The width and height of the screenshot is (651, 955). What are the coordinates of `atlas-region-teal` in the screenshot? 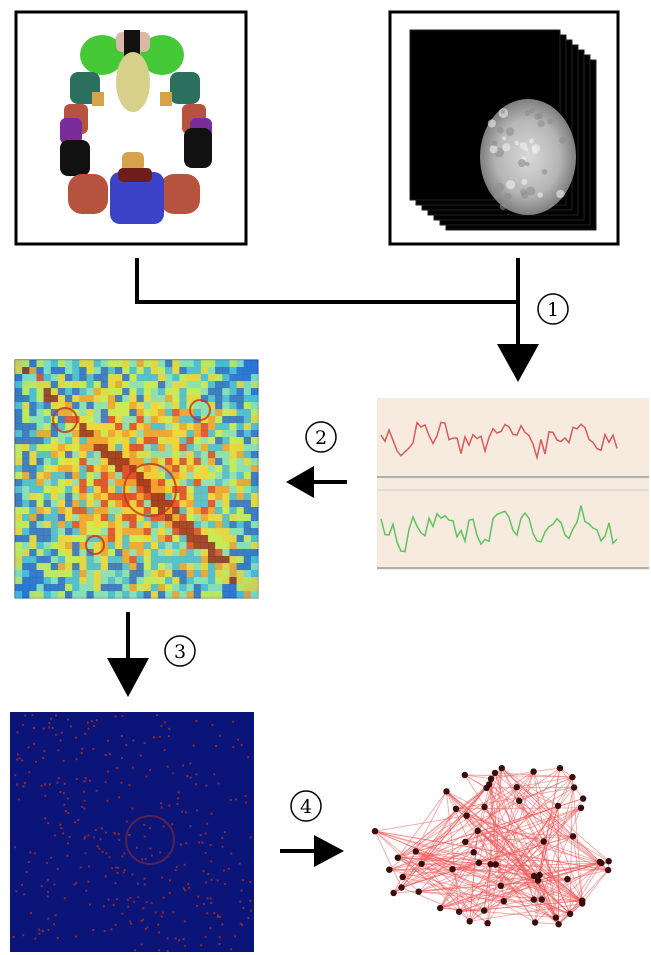 It's located at (185, 88).